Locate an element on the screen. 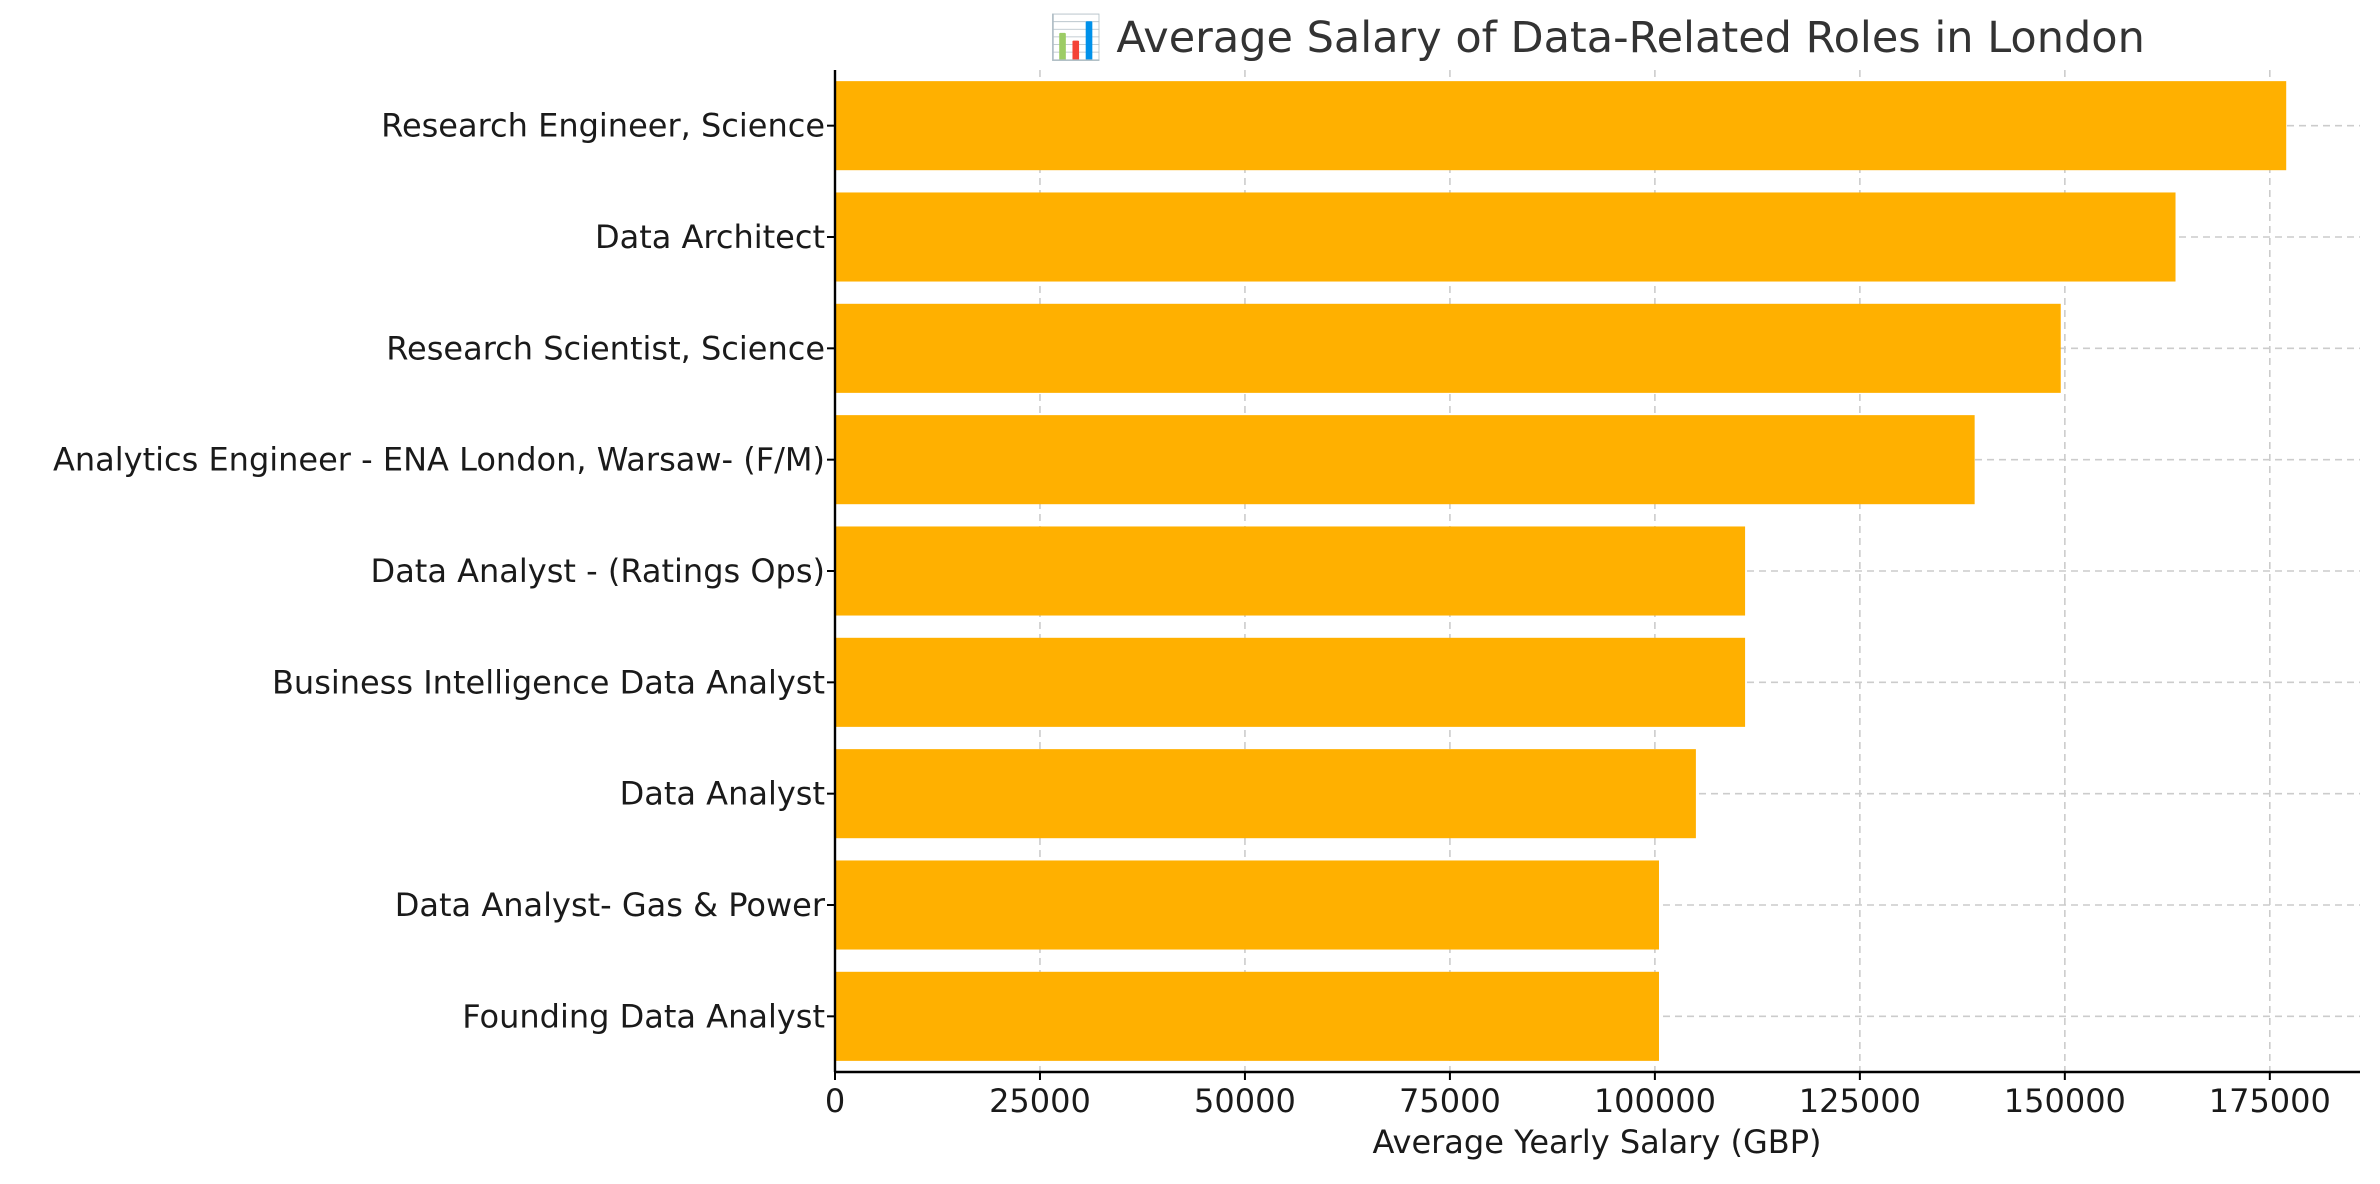 The width and height of the screenshot is (2380, 1184). x-tick-label: 75000 is located at coordinates (1450, 1101).